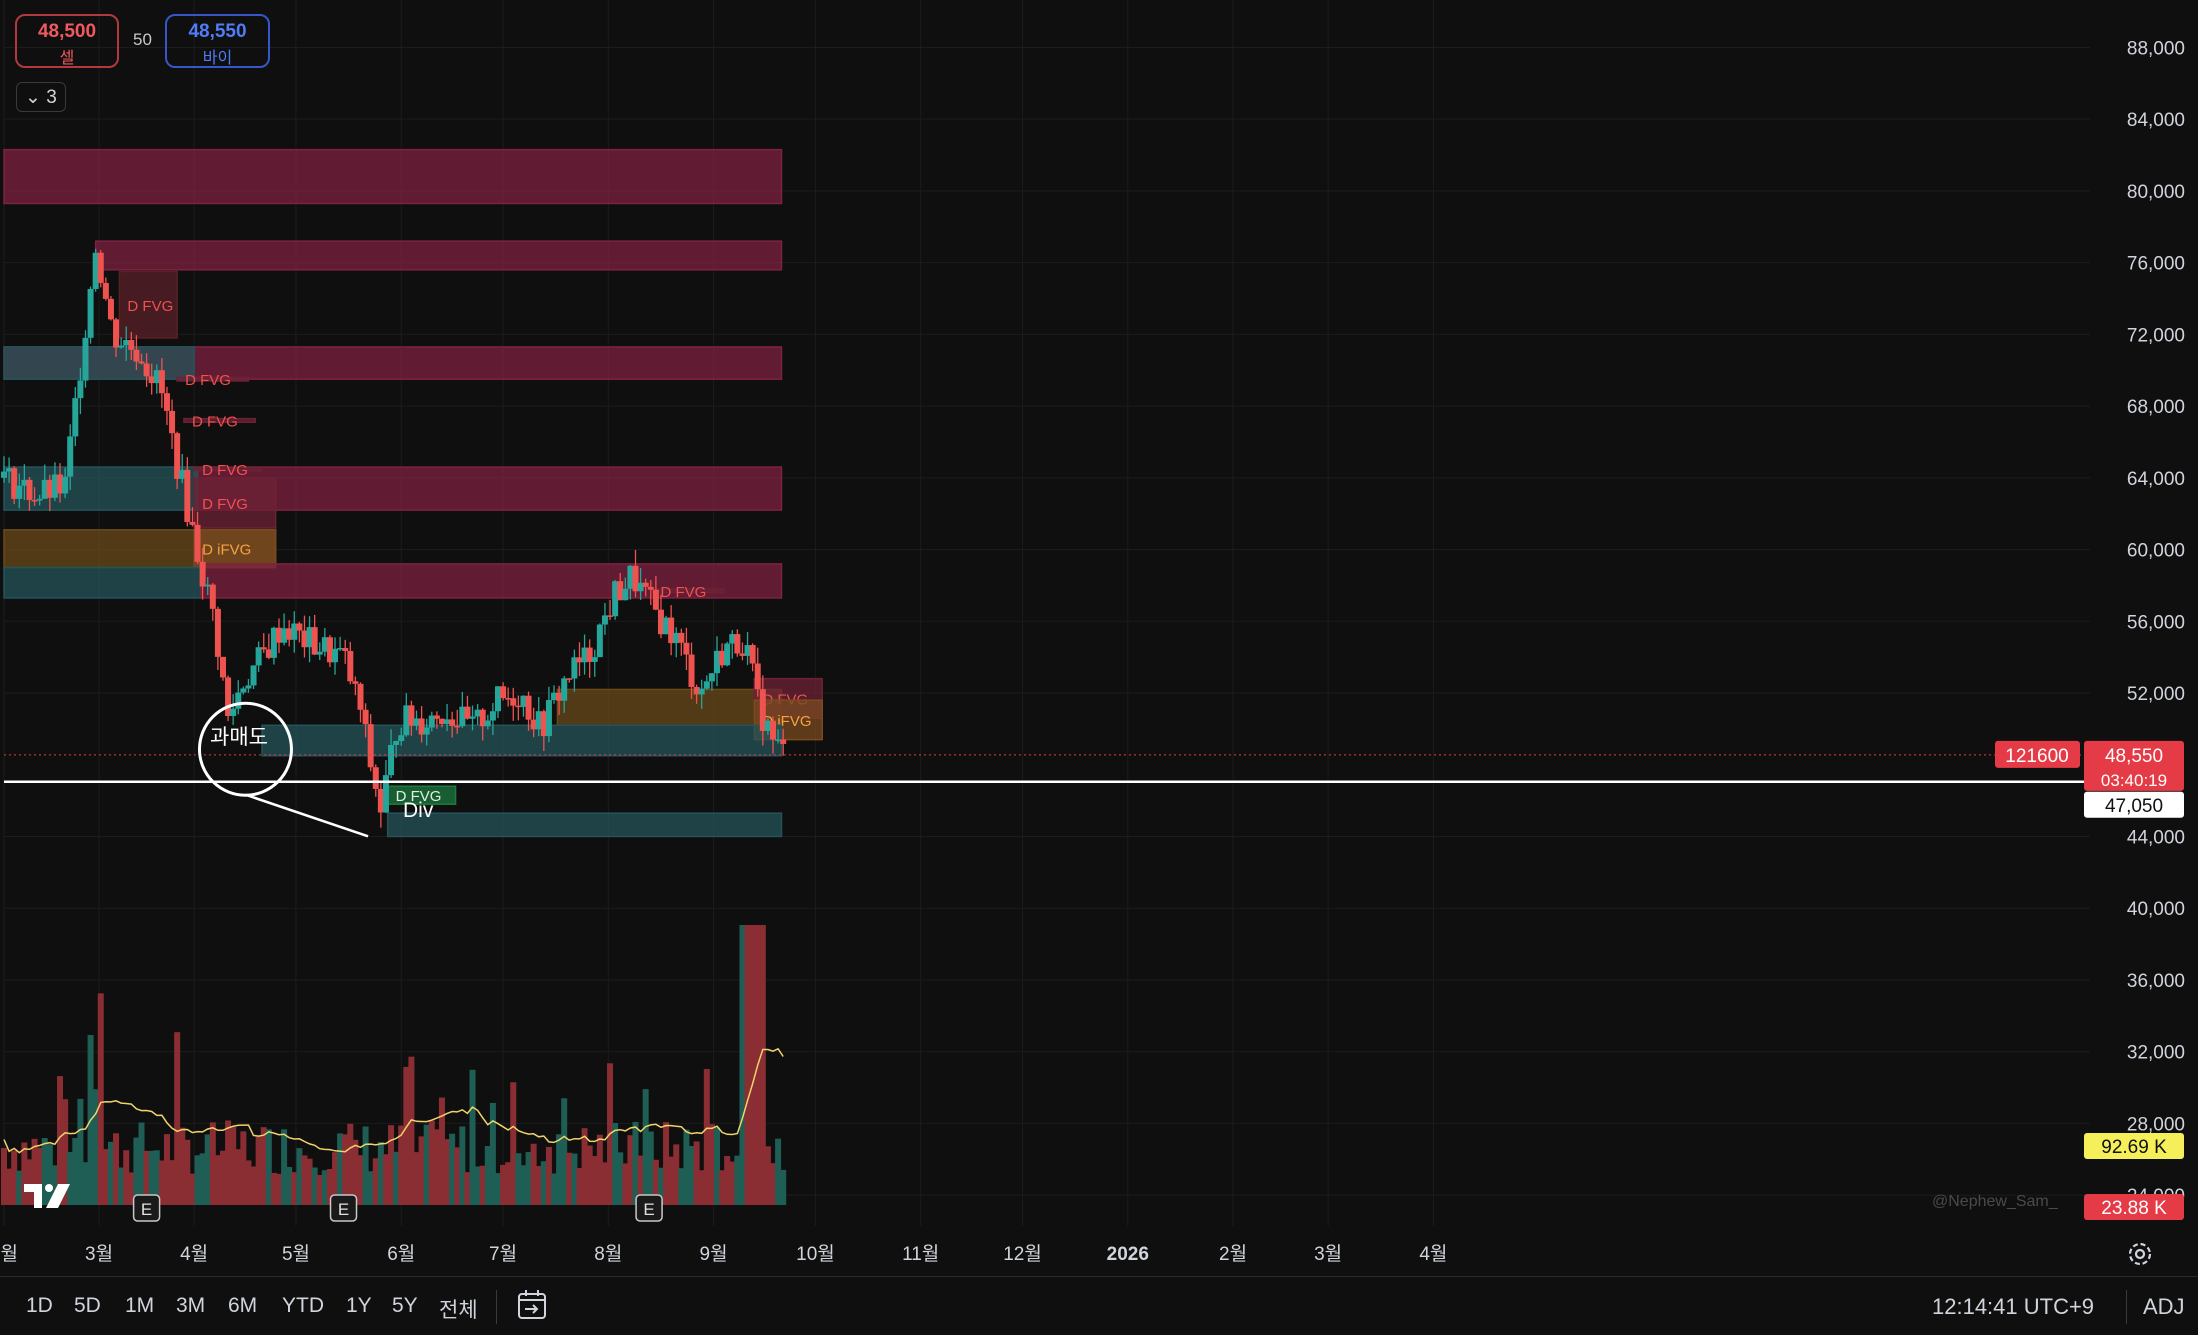  Describe the element at coordinates (191, 1305) in the screenshot. I see `range-button-3: 3M` at that location.